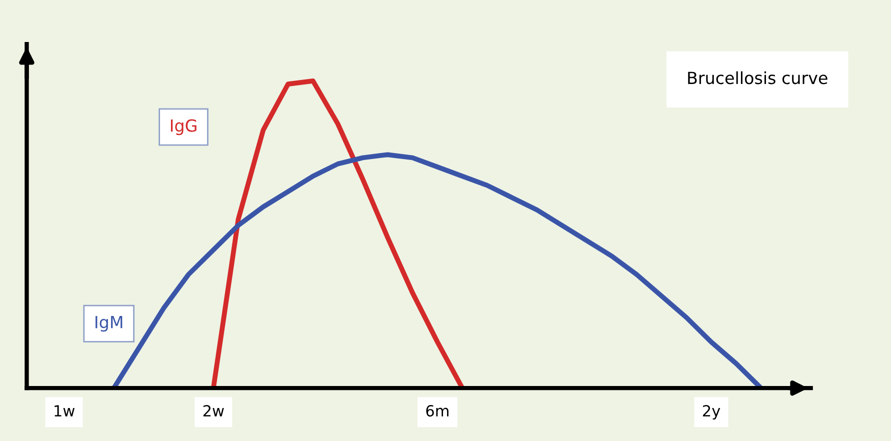 This screenshot has height=441, width=891. Describe the element at coordinates (437, 411) in the screenshot. I see `x-tick-label: 6m` at that location.